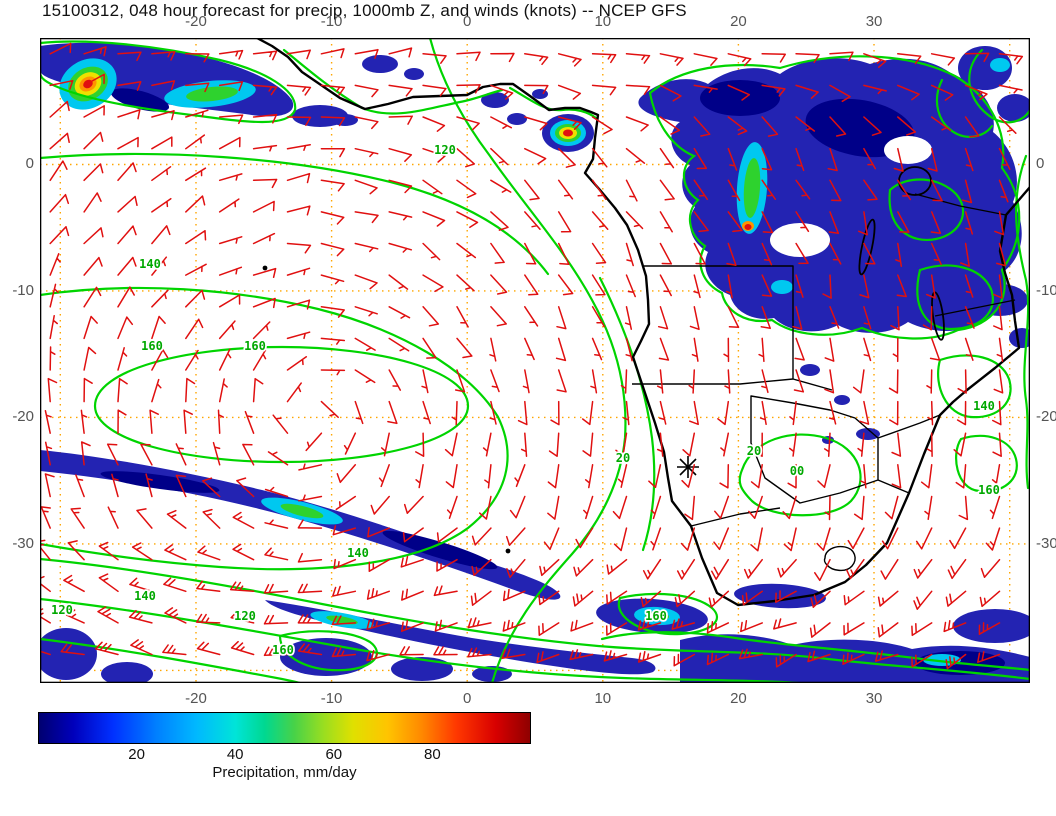  Describe the element at coordinates (23, 290) in the screenshot. I see `y-axis-tick-left: -10` at that location.